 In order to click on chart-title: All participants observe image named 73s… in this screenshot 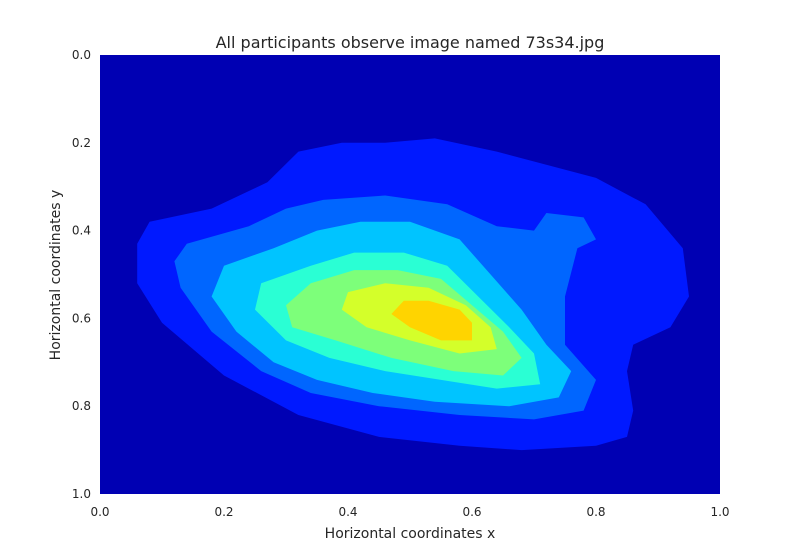, I will do `click(410, 42)`.